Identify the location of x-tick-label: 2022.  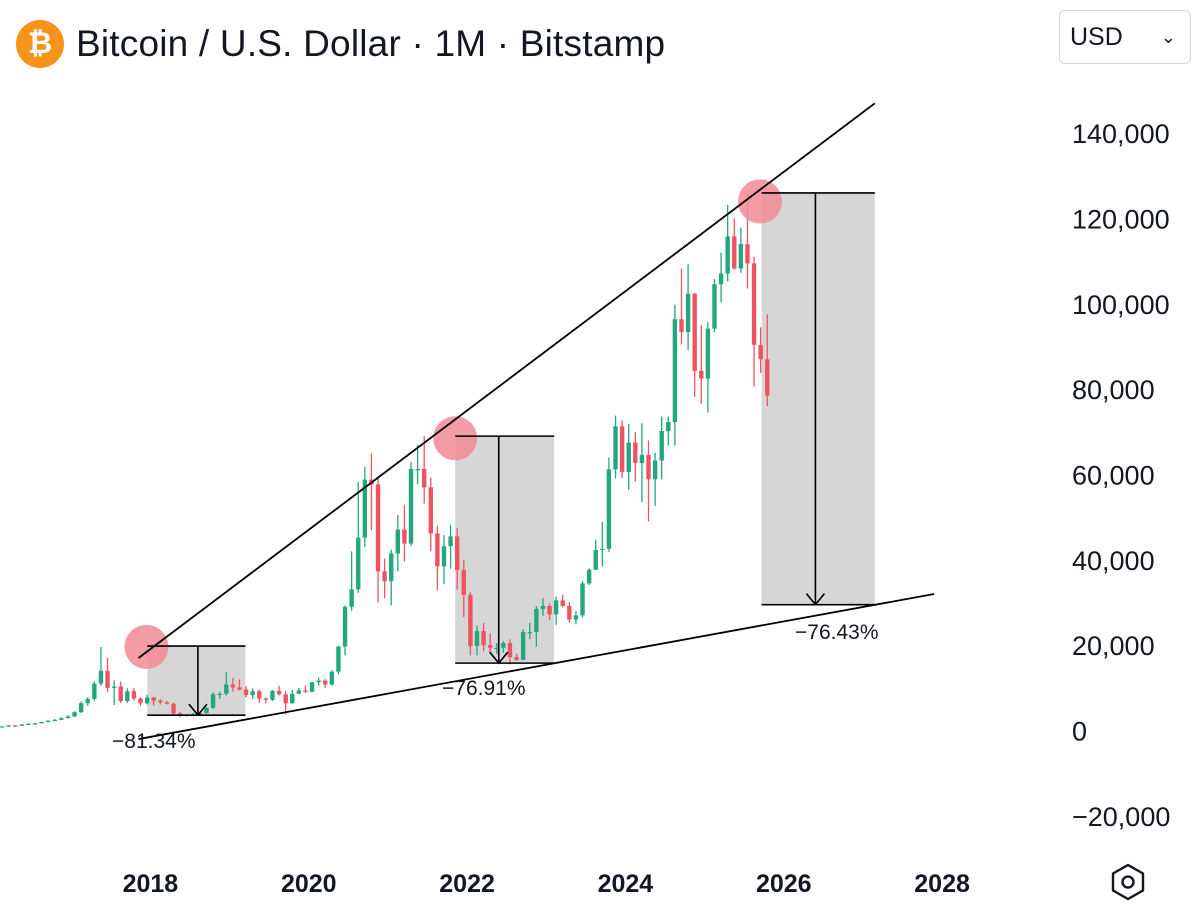
(467, 884).